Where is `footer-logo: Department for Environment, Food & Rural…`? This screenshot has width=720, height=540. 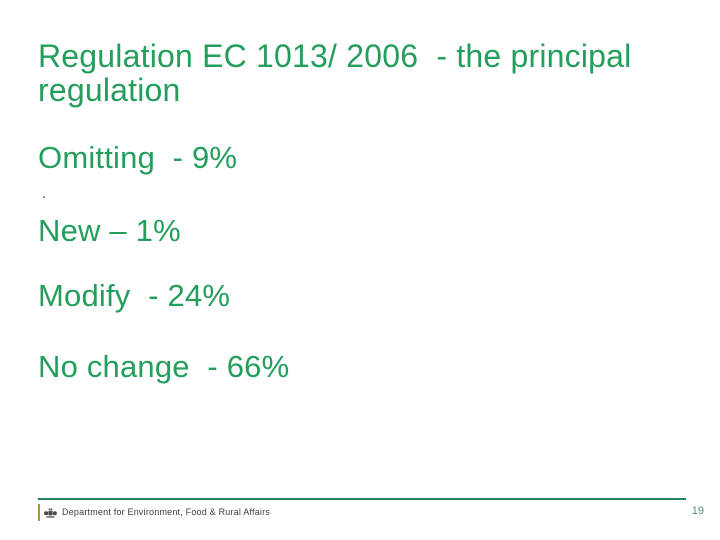 footer-logo: Department for Environment, Food & Rural… is located at coordinates (154, 512).